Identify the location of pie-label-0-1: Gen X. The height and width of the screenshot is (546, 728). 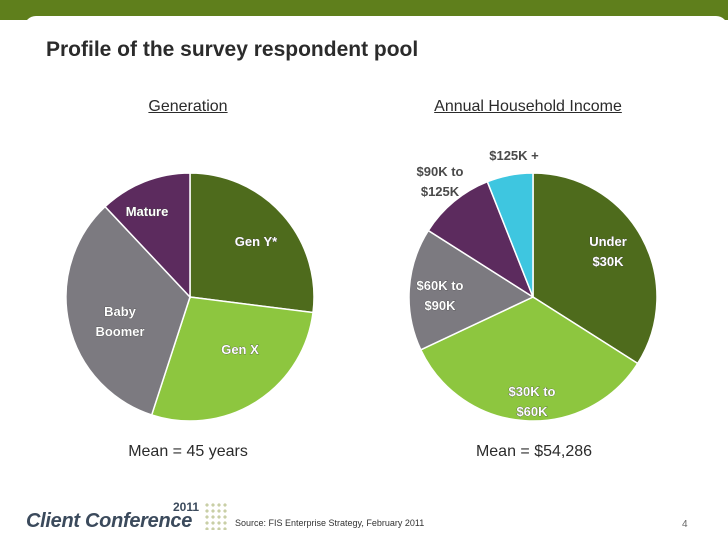
(240, 349).